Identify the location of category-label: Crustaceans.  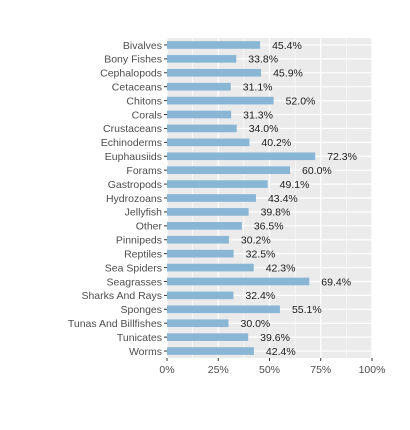
(132, 129).